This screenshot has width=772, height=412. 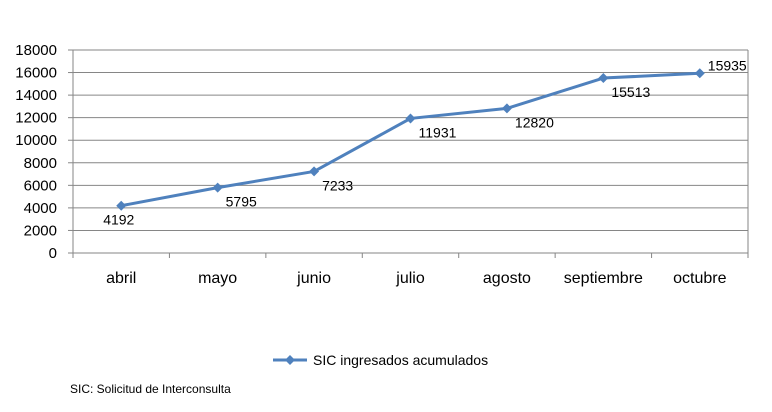 I want to click on x-tick-label: junio, so click(x=313, y=278).